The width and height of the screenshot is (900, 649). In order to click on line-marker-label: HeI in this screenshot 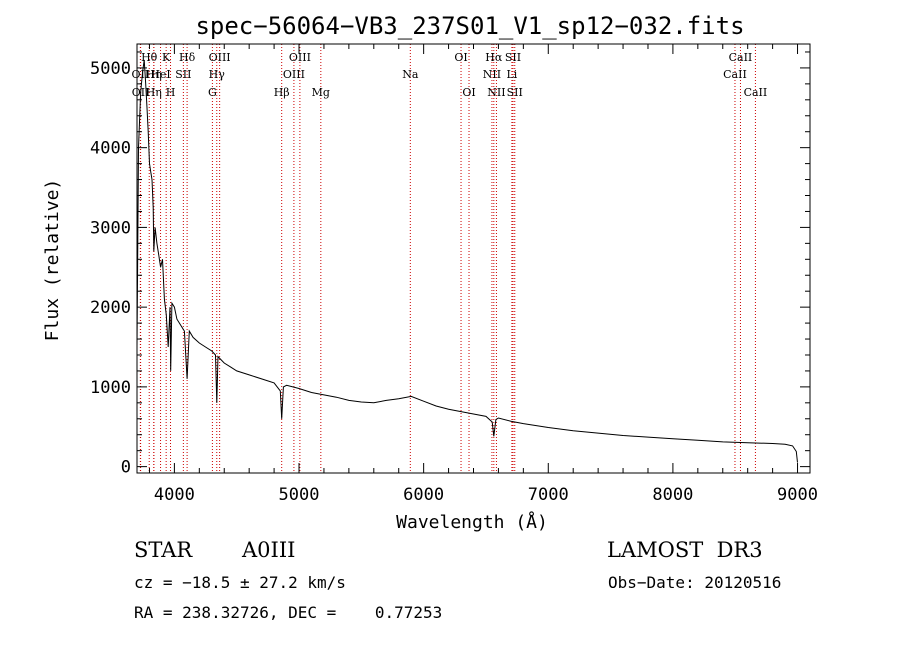, I will do `click(160, 74)`.